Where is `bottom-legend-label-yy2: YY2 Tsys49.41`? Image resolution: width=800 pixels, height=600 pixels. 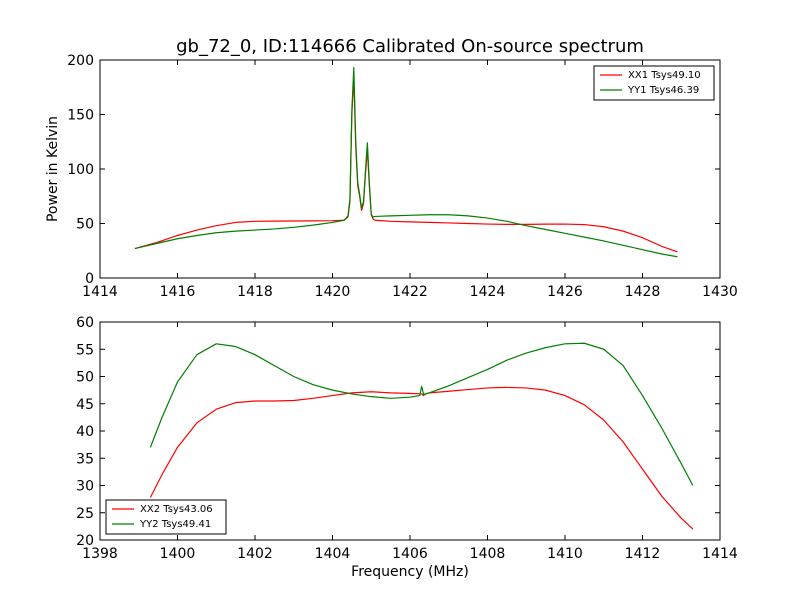 bottom-legend-label-yy2: YY2 Tsys49.41 is located at coordinates (175, 524).